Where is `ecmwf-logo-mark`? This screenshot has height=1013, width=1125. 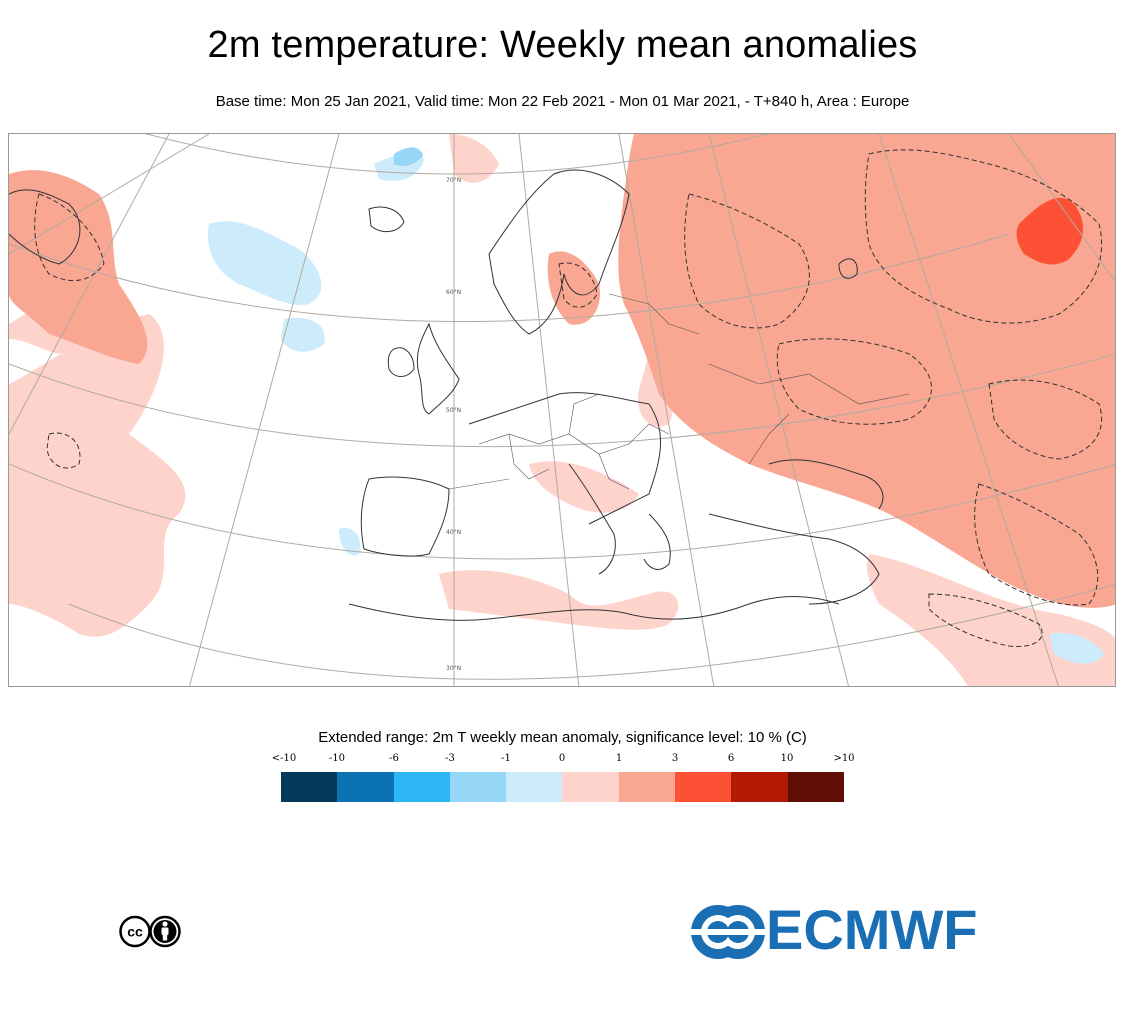 ecmwf-logo-mark is located at coordinates (728, 932).